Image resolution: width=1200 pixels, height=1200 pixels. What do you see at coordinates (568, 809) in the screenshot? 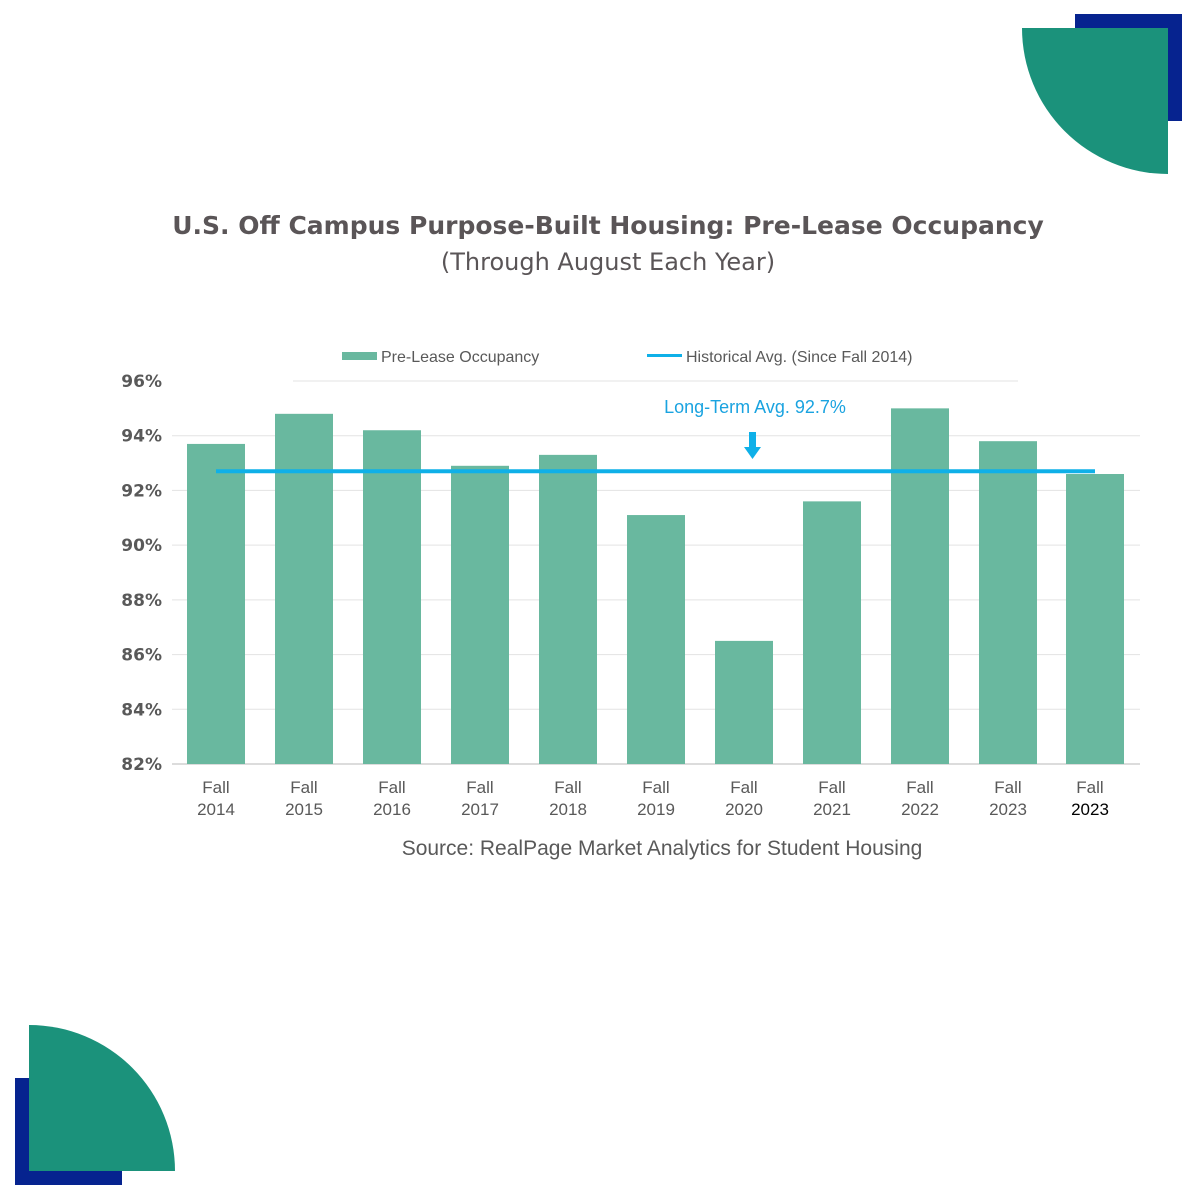
I see `x-tick-label: 2018` at bounding box center [568, 809].